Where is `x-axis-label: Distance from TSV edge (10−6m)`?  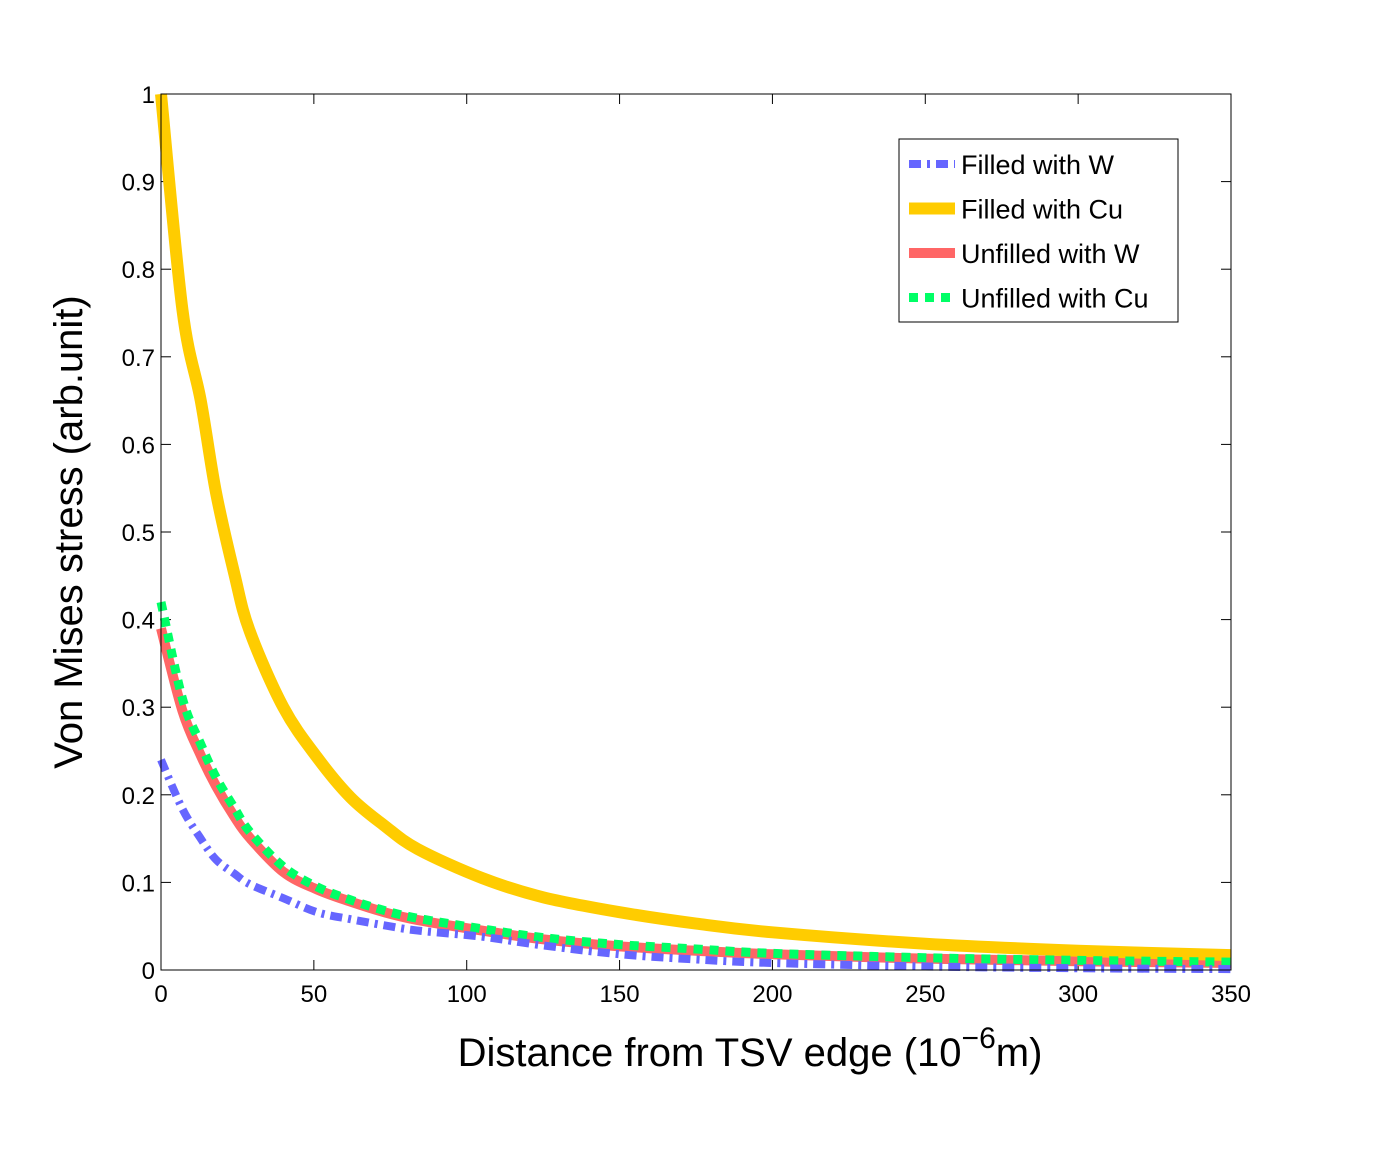
x-axis-label: Distance from TSV edge (10−6m) is located at coordinates (750, 1048).